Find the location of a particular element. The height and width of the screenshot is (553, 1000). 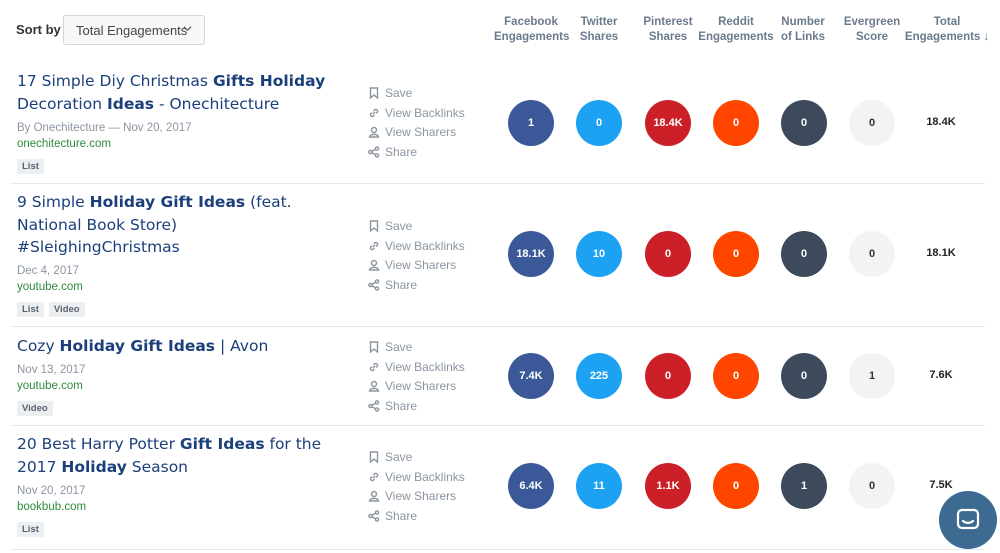

title-text: | Avon is located at coordinates (242, 346).